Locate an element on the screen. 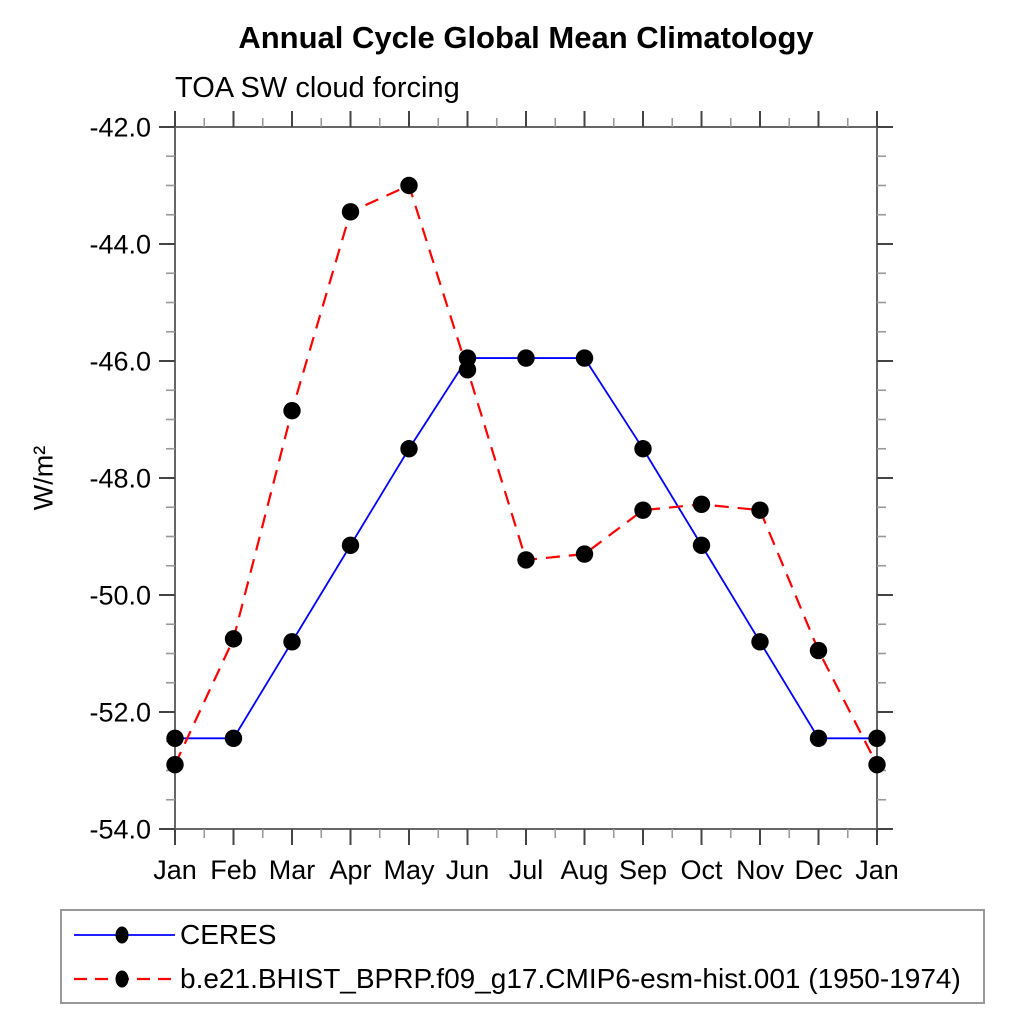  legend-item-label: CERES is located at coordinates (228, 934).